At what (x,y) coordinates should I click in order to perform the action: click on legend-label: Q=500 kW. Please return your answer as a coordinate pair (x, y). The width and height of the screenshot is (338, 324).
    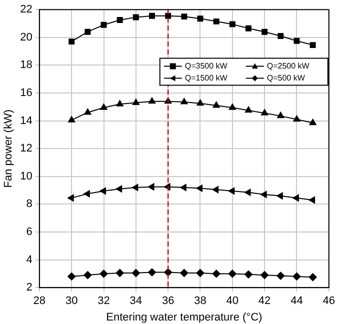
    Looking at the image, I should click on (286, 77).